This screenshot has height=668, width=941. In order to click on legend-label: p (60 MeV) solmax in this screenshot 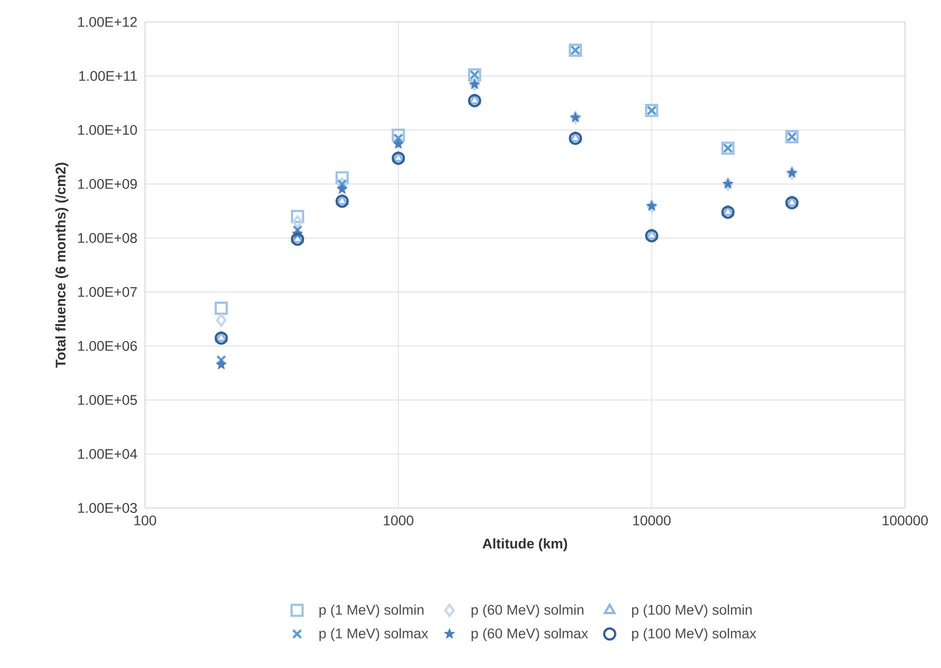, I will do `click(530, 635)`.